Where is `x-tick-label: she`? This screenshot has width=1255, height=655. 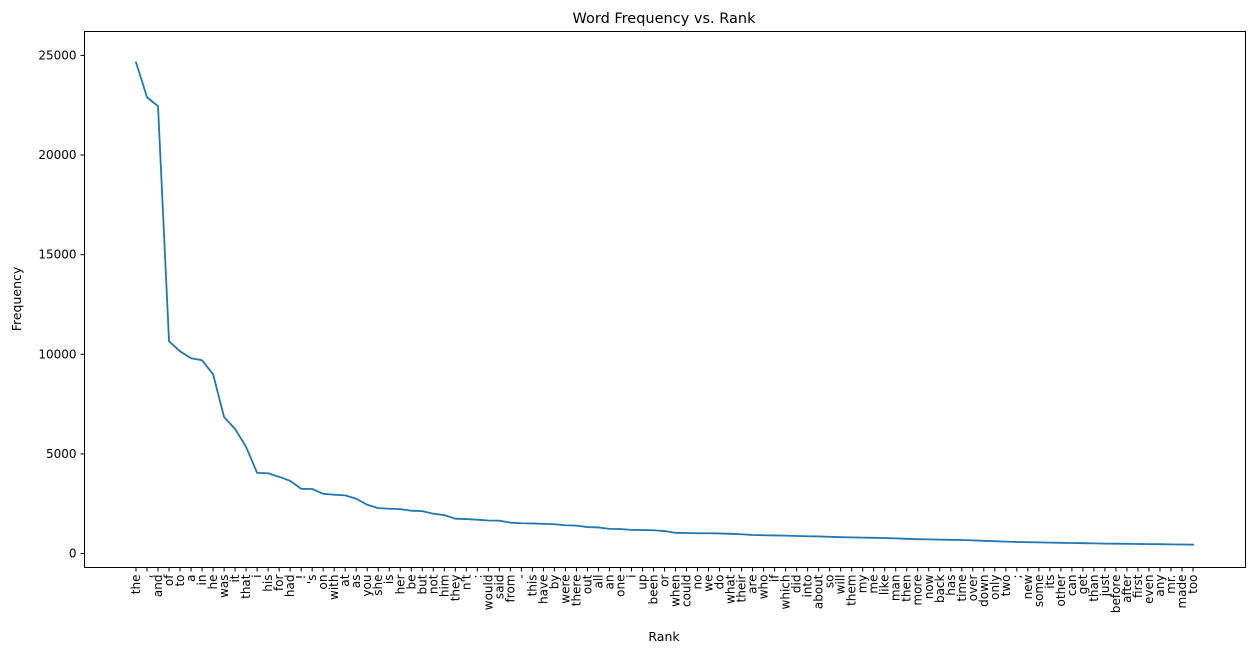
x-tick-label: she is located at coordinates (378, 585).